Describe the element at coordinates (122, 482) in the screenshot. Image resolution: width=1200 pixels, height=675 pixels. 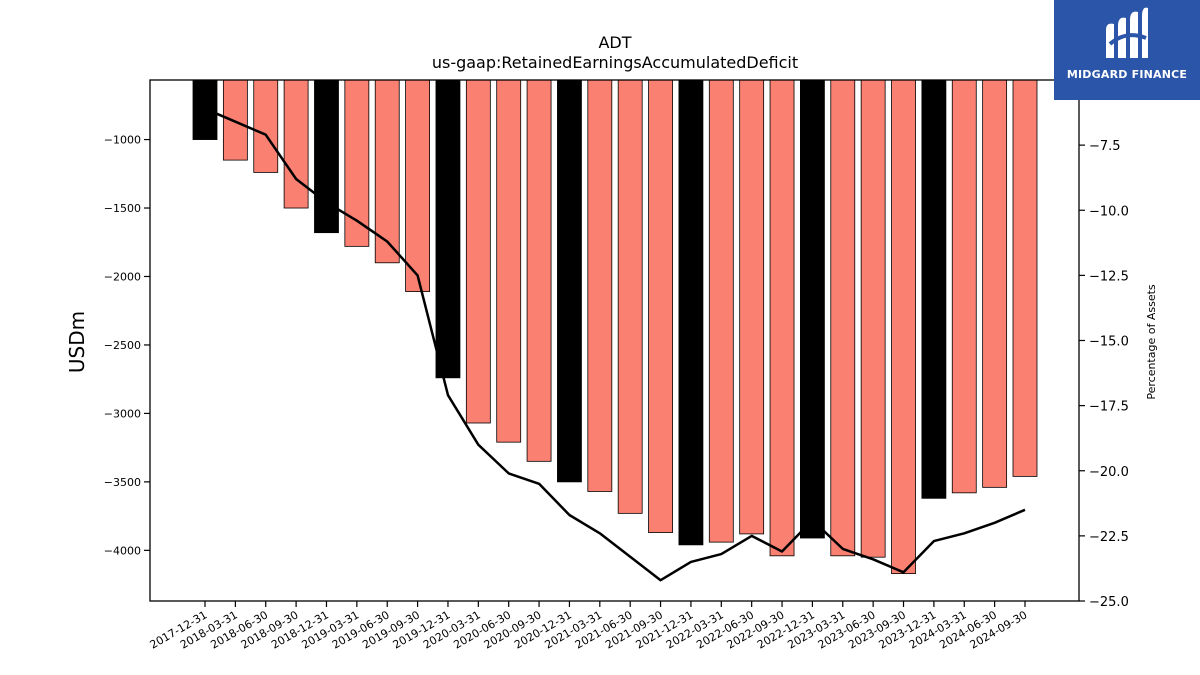
I see `y-tick-label: −3500` at that location.